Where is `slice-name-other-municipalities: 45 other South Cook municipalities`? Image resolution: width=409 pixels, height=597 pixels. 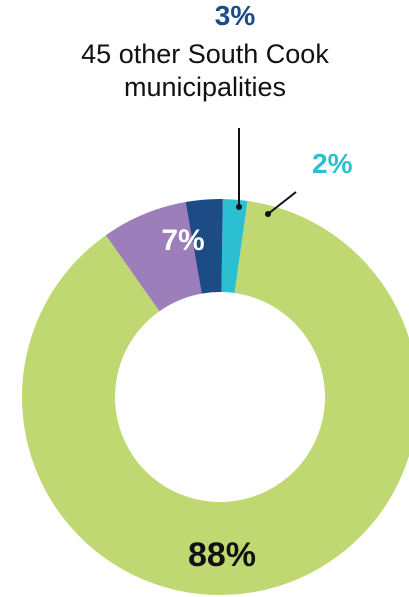 slice-name-other-municipalities: 45 other South Cook municipalities is located at coordinates (205, 70).